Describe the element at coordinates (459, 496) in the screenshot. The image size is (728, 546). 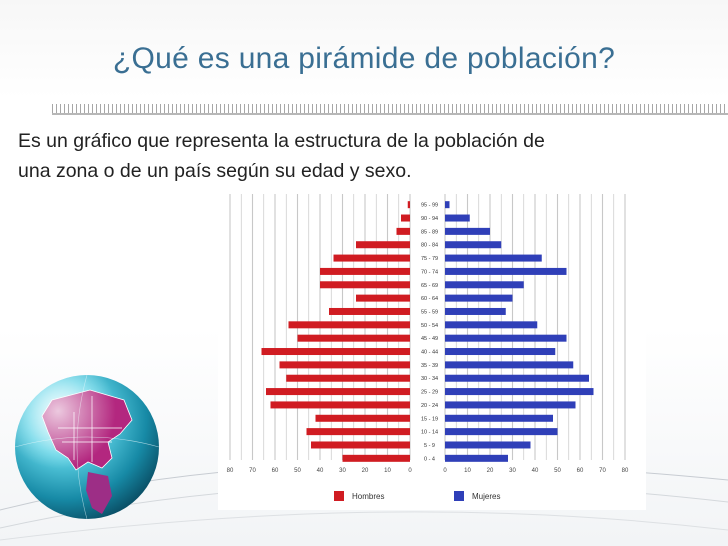
I see `legend-swatch-mujeres` at that location.